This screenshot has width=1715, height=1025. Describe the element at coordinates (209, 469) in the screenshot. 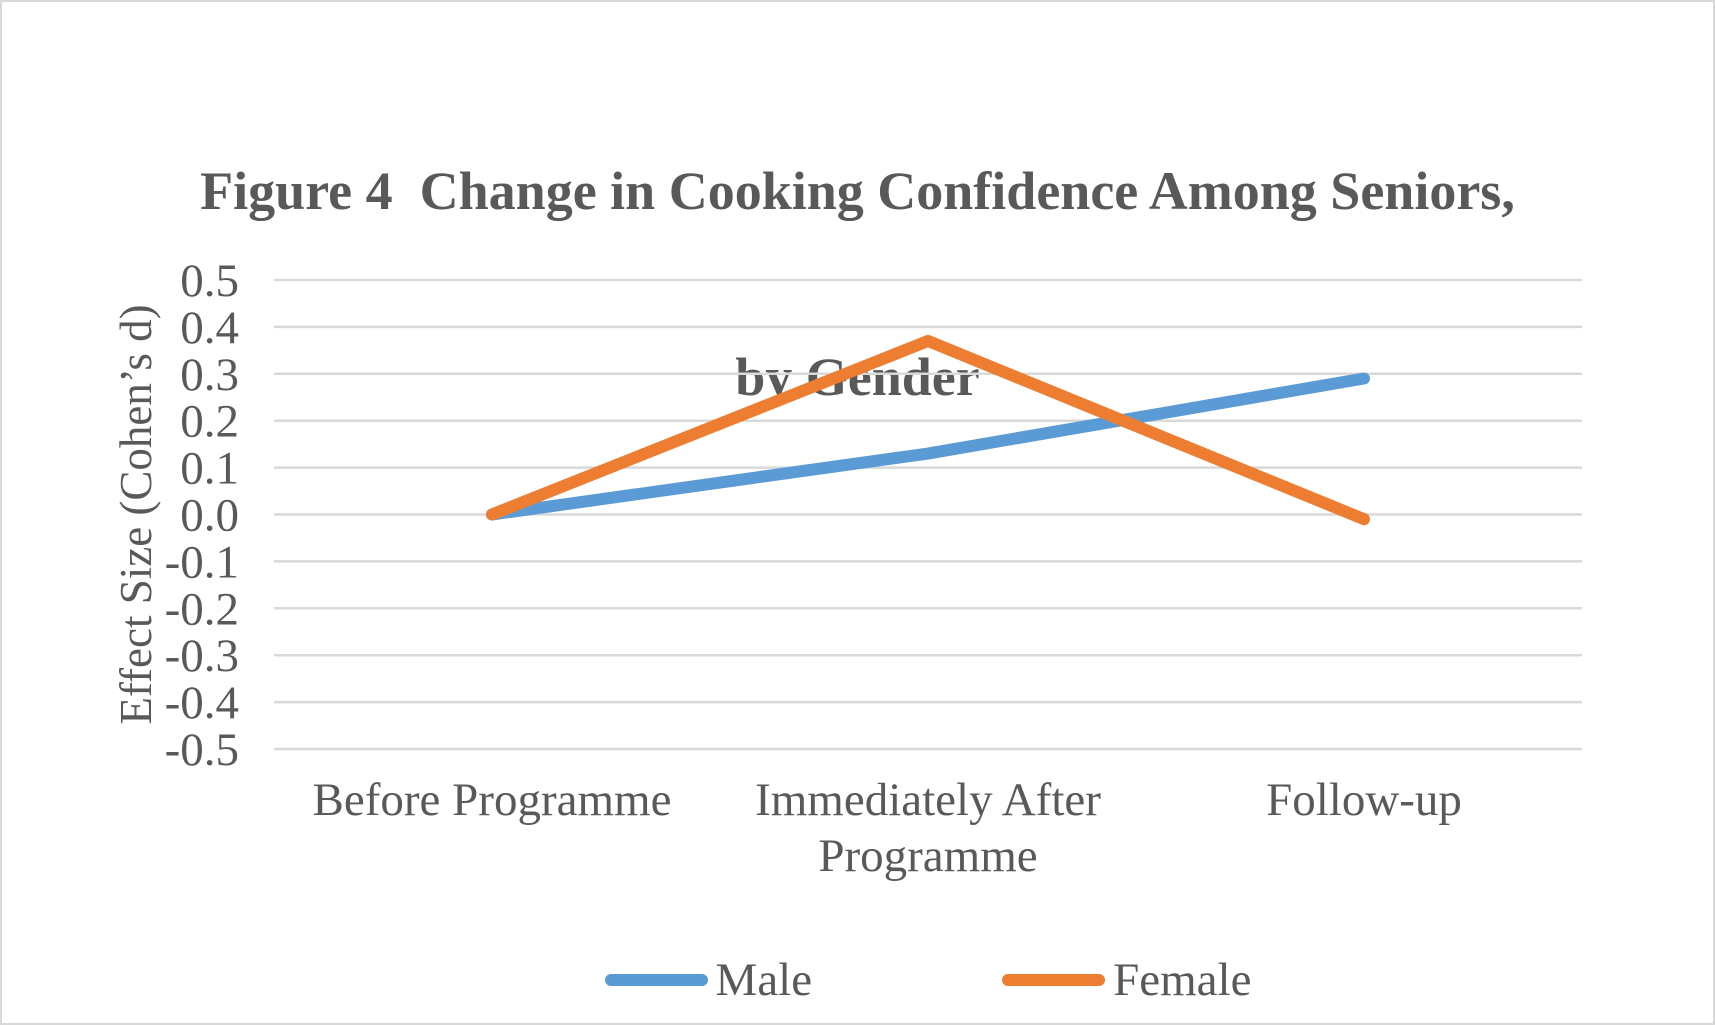

I see `y-tick-label: 0.1` at that location.